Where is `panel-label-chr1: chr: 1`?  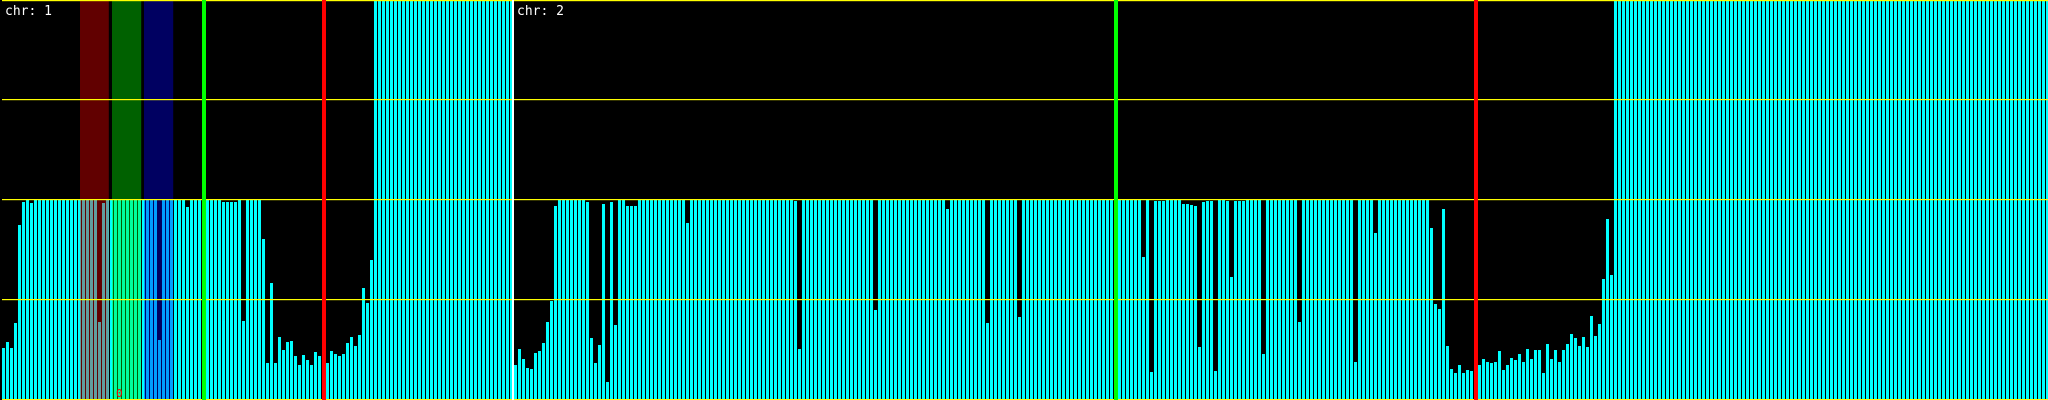
panel-label-chr1: chr: 1 is located at coordinates (28, 11).